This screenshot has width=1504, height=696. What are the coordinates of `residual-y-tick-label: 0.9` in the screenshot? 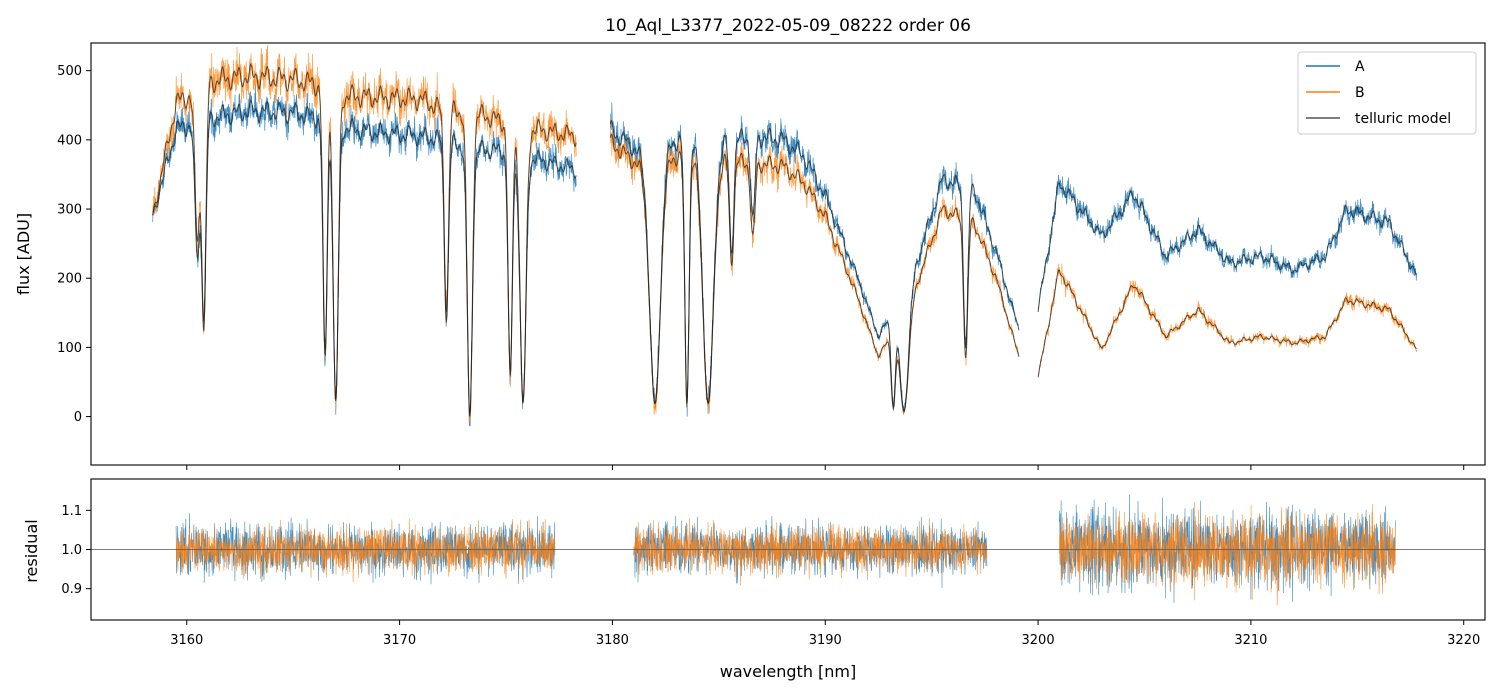 It's located at (71, 589).